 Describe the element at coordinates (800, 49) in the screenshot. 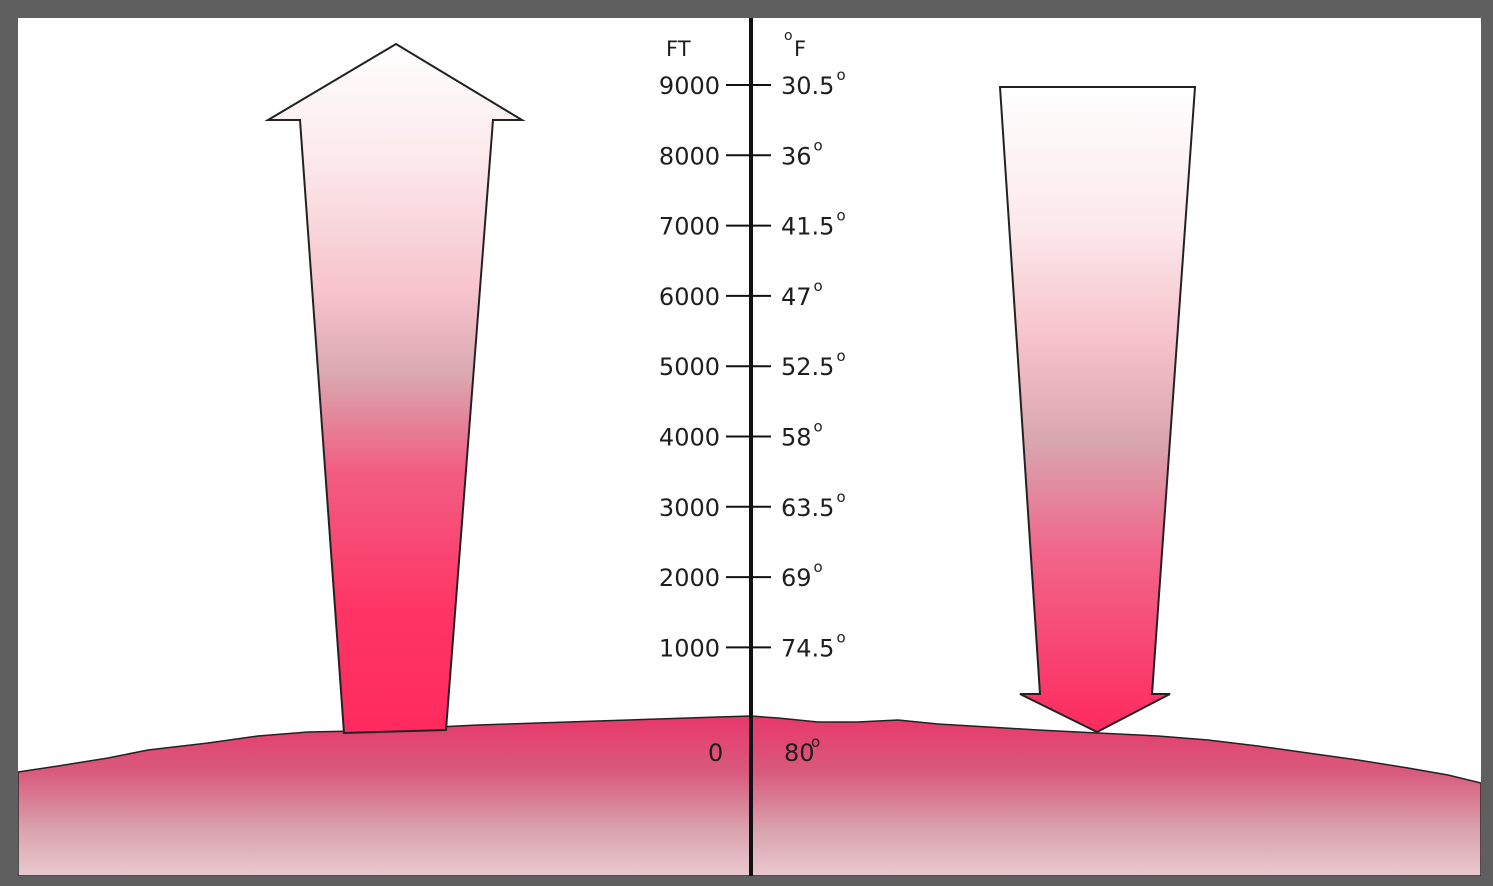

I see `temperature-unit-label: F` at that location.